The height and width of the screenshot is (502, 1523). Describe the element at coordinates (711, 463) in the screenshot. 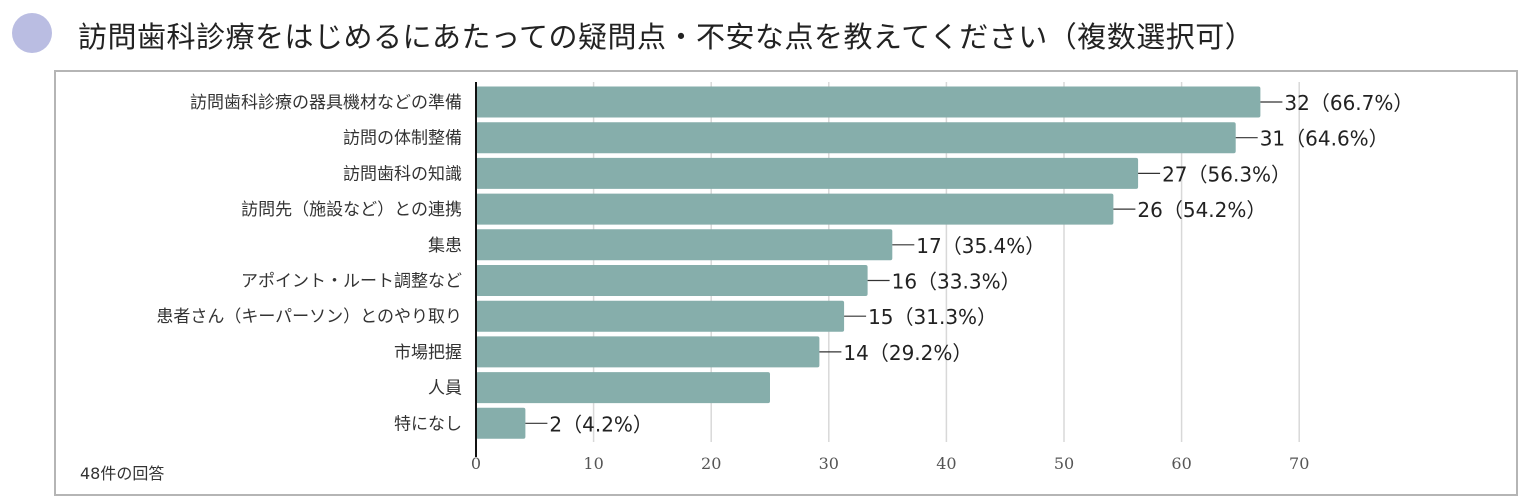

I see `x-tick-label: 20` at that location.